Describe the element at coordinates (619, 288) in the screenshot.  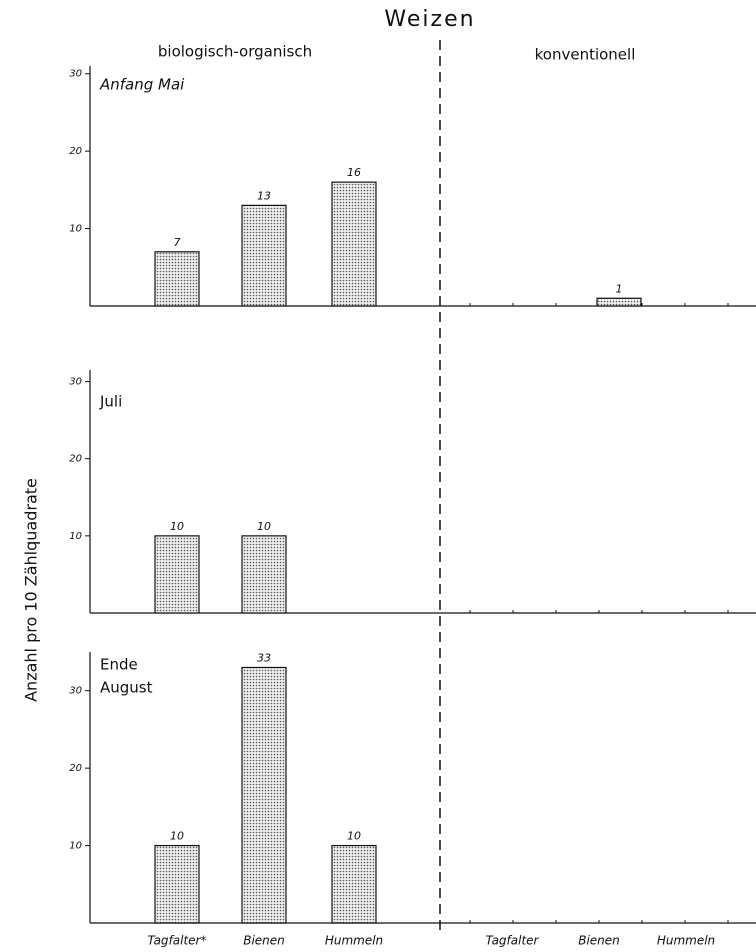
I see `value-label: 1` at that location.